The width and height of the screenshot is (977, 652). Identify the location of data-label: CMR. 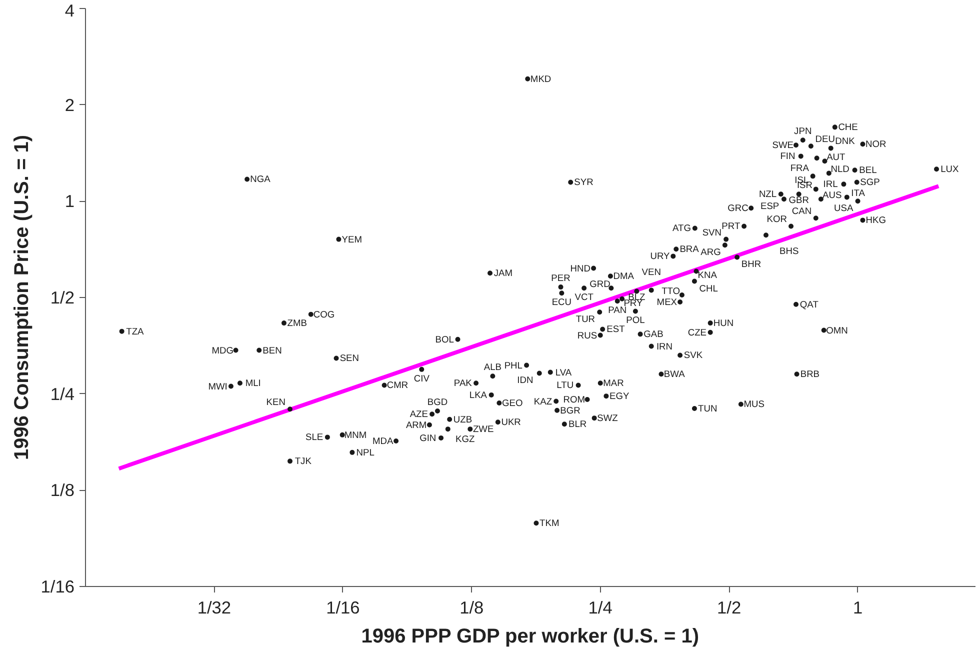
(397, 385).